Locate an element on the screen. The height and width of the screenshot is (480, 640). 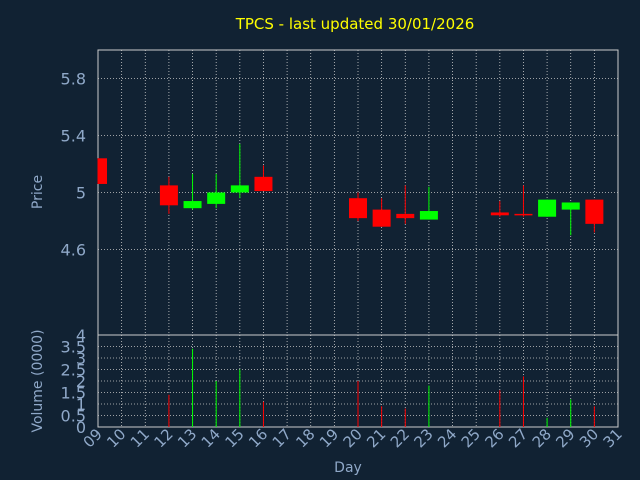
volume-axis-label: Volume (0000) is located at coordinates (38, 380).